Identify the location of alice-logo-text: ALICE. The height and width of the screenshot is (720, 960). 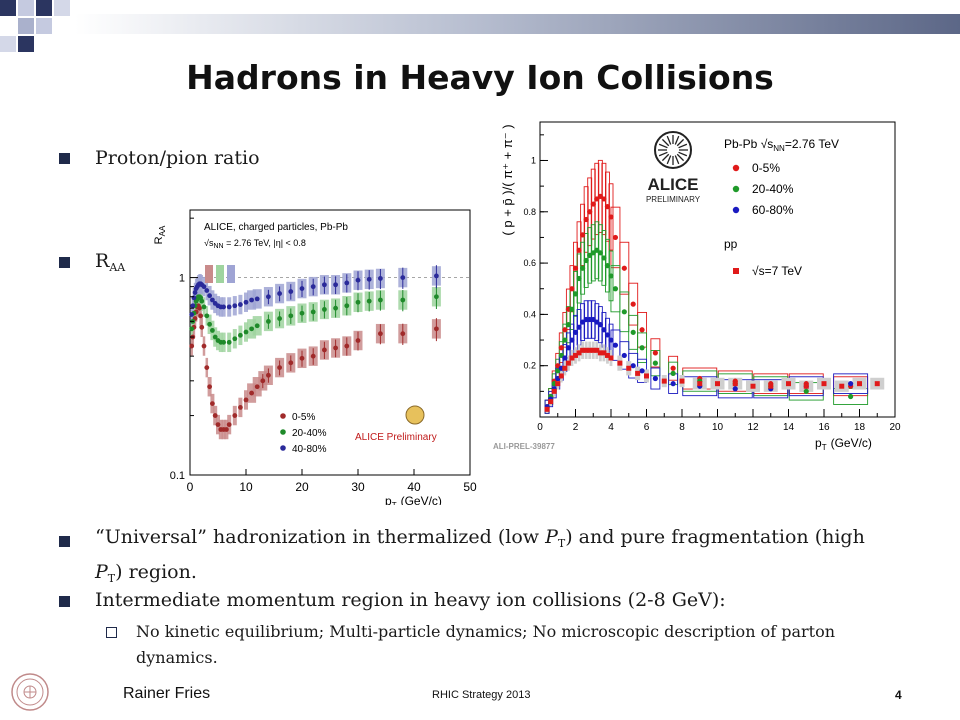
(673, 184).